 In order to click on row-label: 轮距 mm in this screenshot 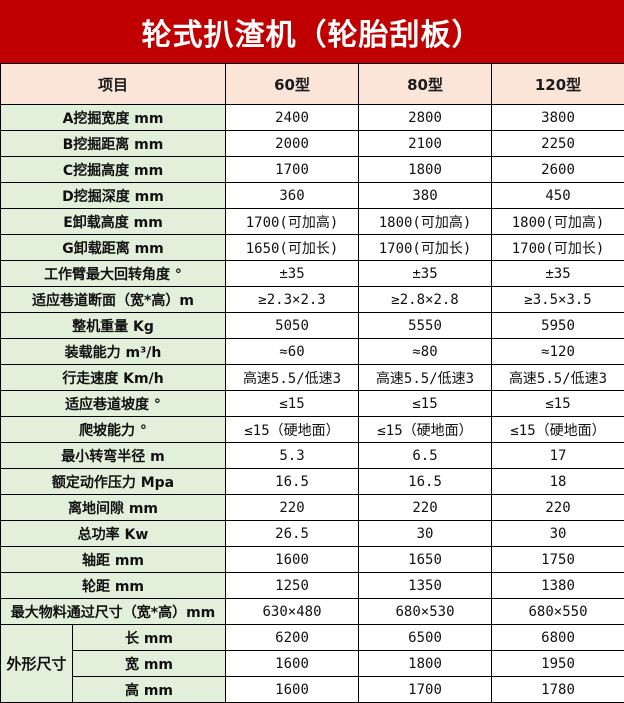, I will do `click(113, 586)`.